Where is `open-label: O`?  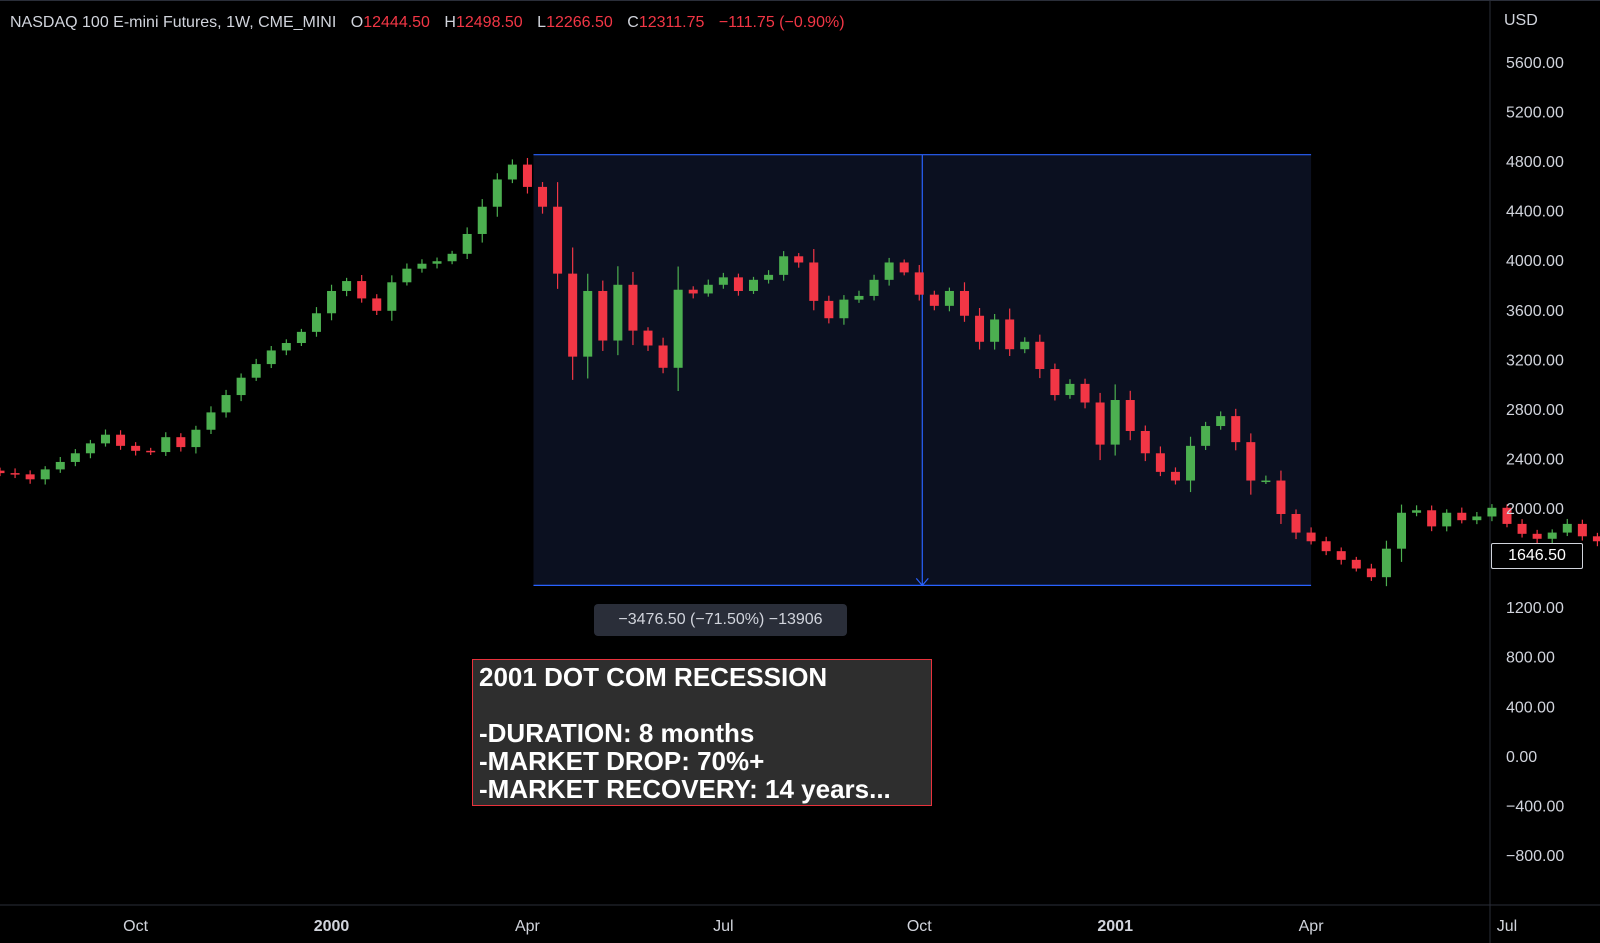
open-label: O is located at coordinates (357, 22).